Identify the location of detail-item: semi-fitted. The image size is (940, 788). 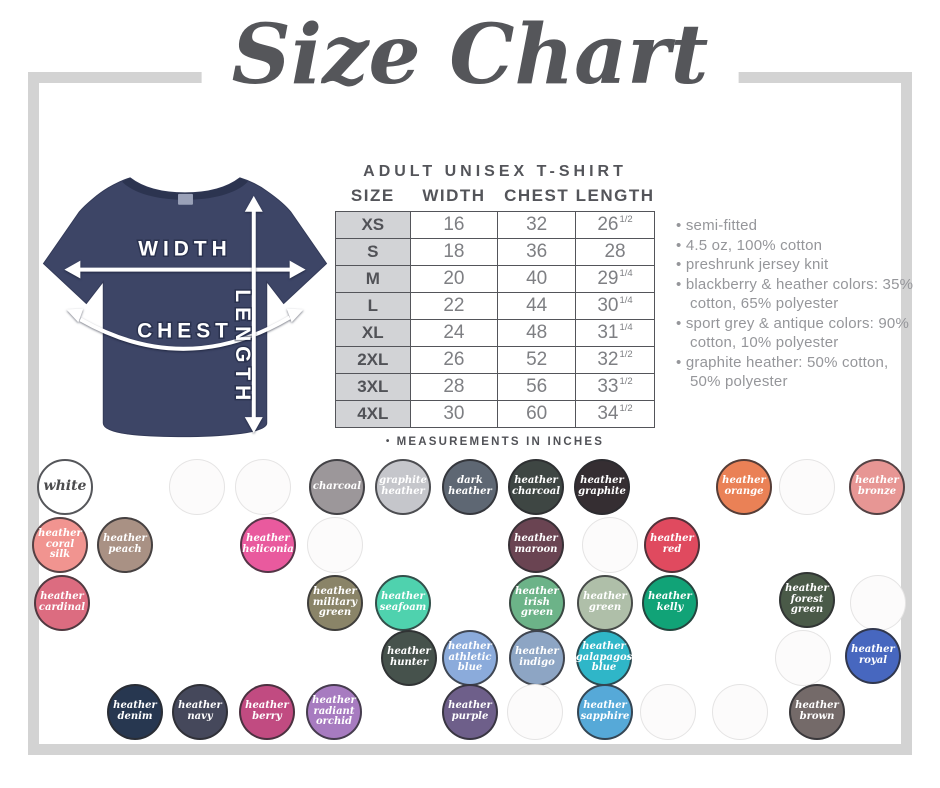
(797, 226).